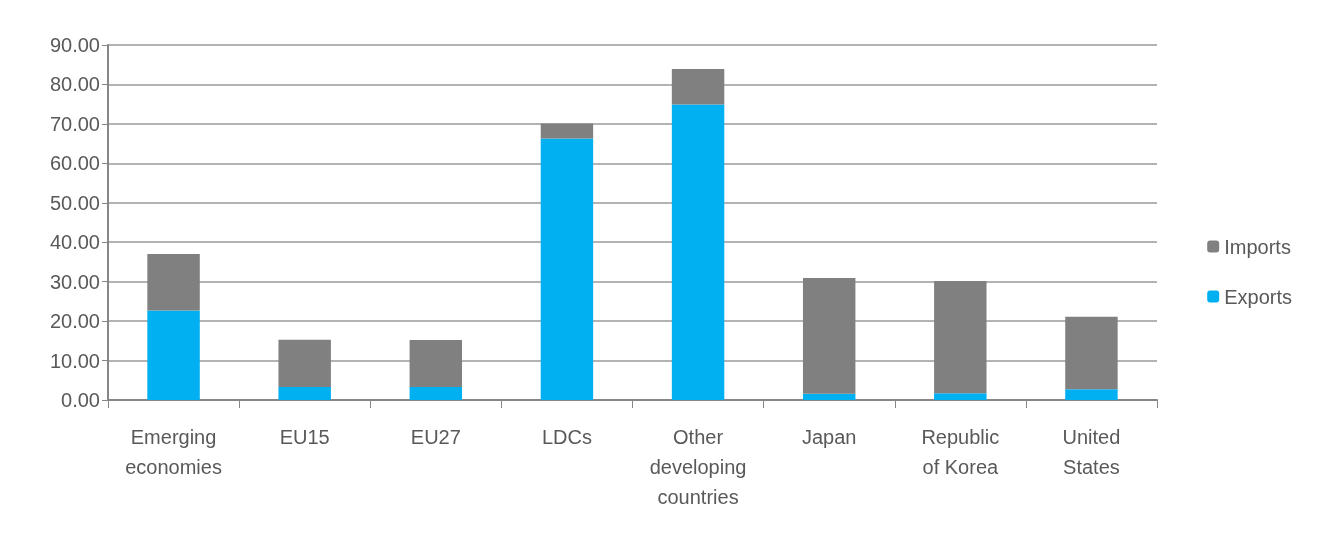 Image resolution: width=1325 pixels, height=543 pixels. Describe the element at coordinates (74, 321) in the screenshot. I see `y-tick-label: 20.00` at that location.